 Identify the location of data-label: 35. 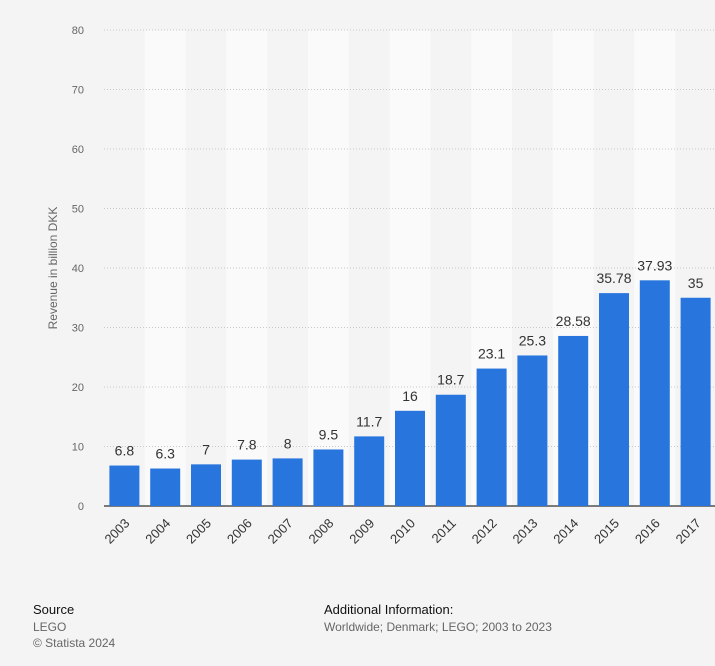
(696, 283).